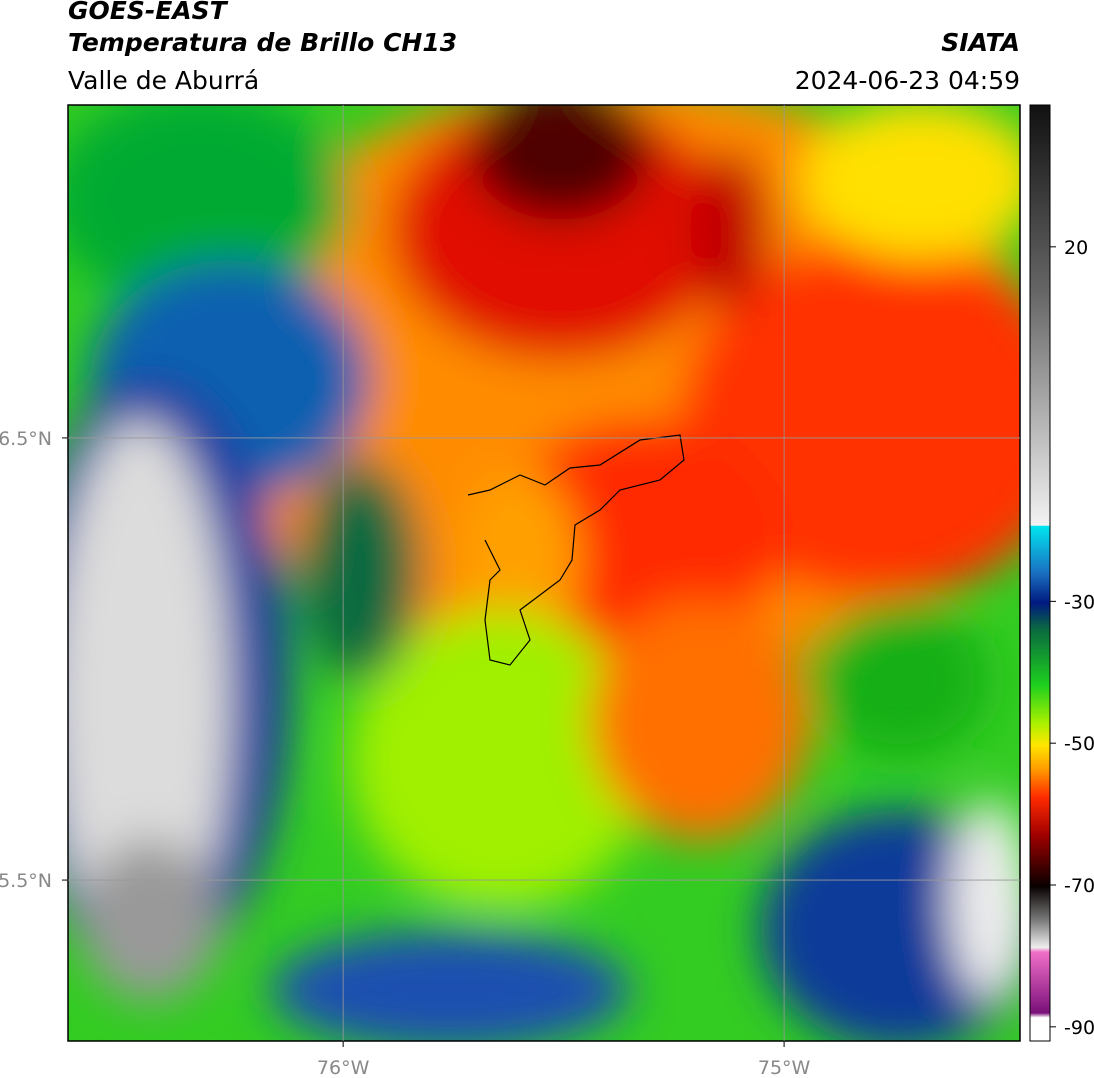 The image size is (1094, 1078). I want to click on colorbar-tick-label: -90, so click(1079, 1028).